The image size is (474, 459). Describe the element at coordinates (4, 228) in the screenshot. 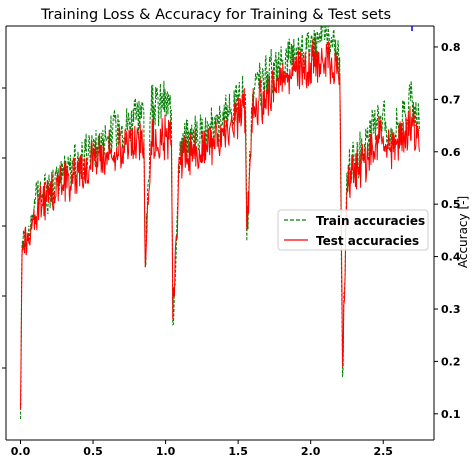

I see `left-axis-ticks` at that location.